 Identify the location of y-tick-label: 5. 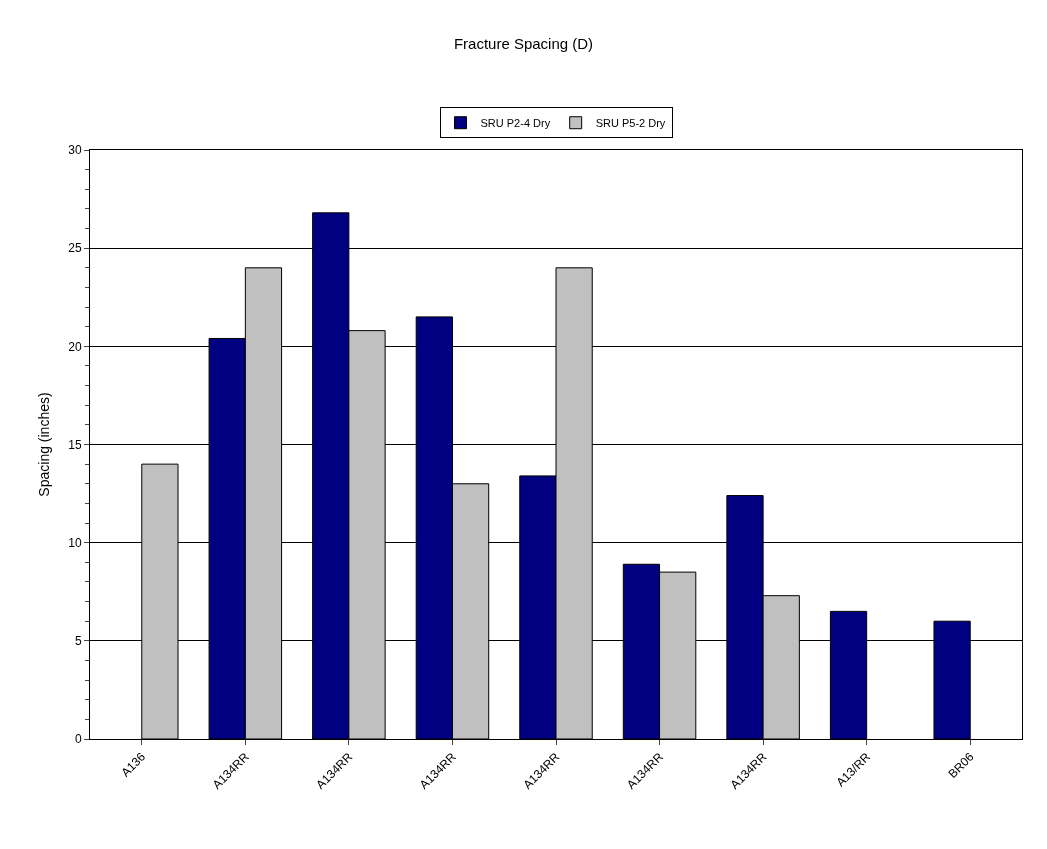
(78, 641).